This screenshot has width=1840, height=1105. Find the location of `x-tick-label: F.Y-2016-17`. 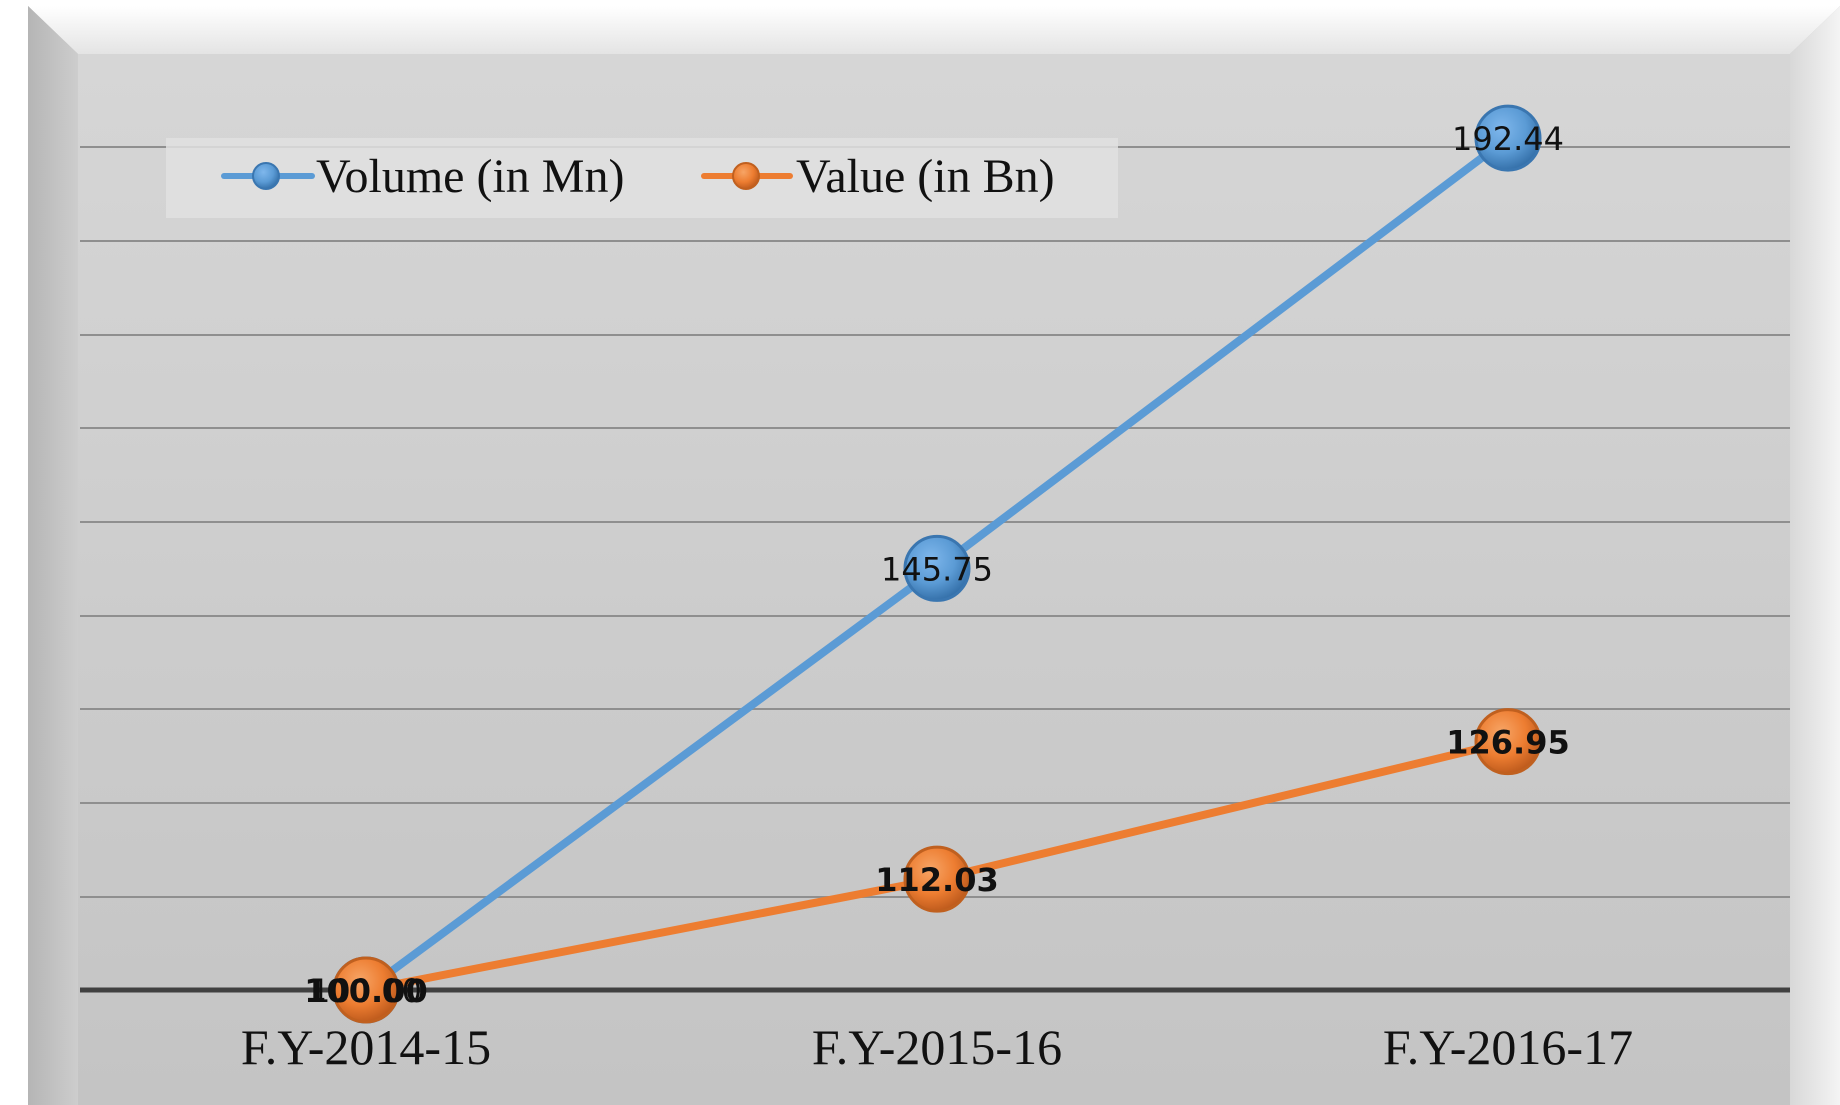

x-tick-label: F.Y-2016-17 is located at coordinates (1508, 1047).